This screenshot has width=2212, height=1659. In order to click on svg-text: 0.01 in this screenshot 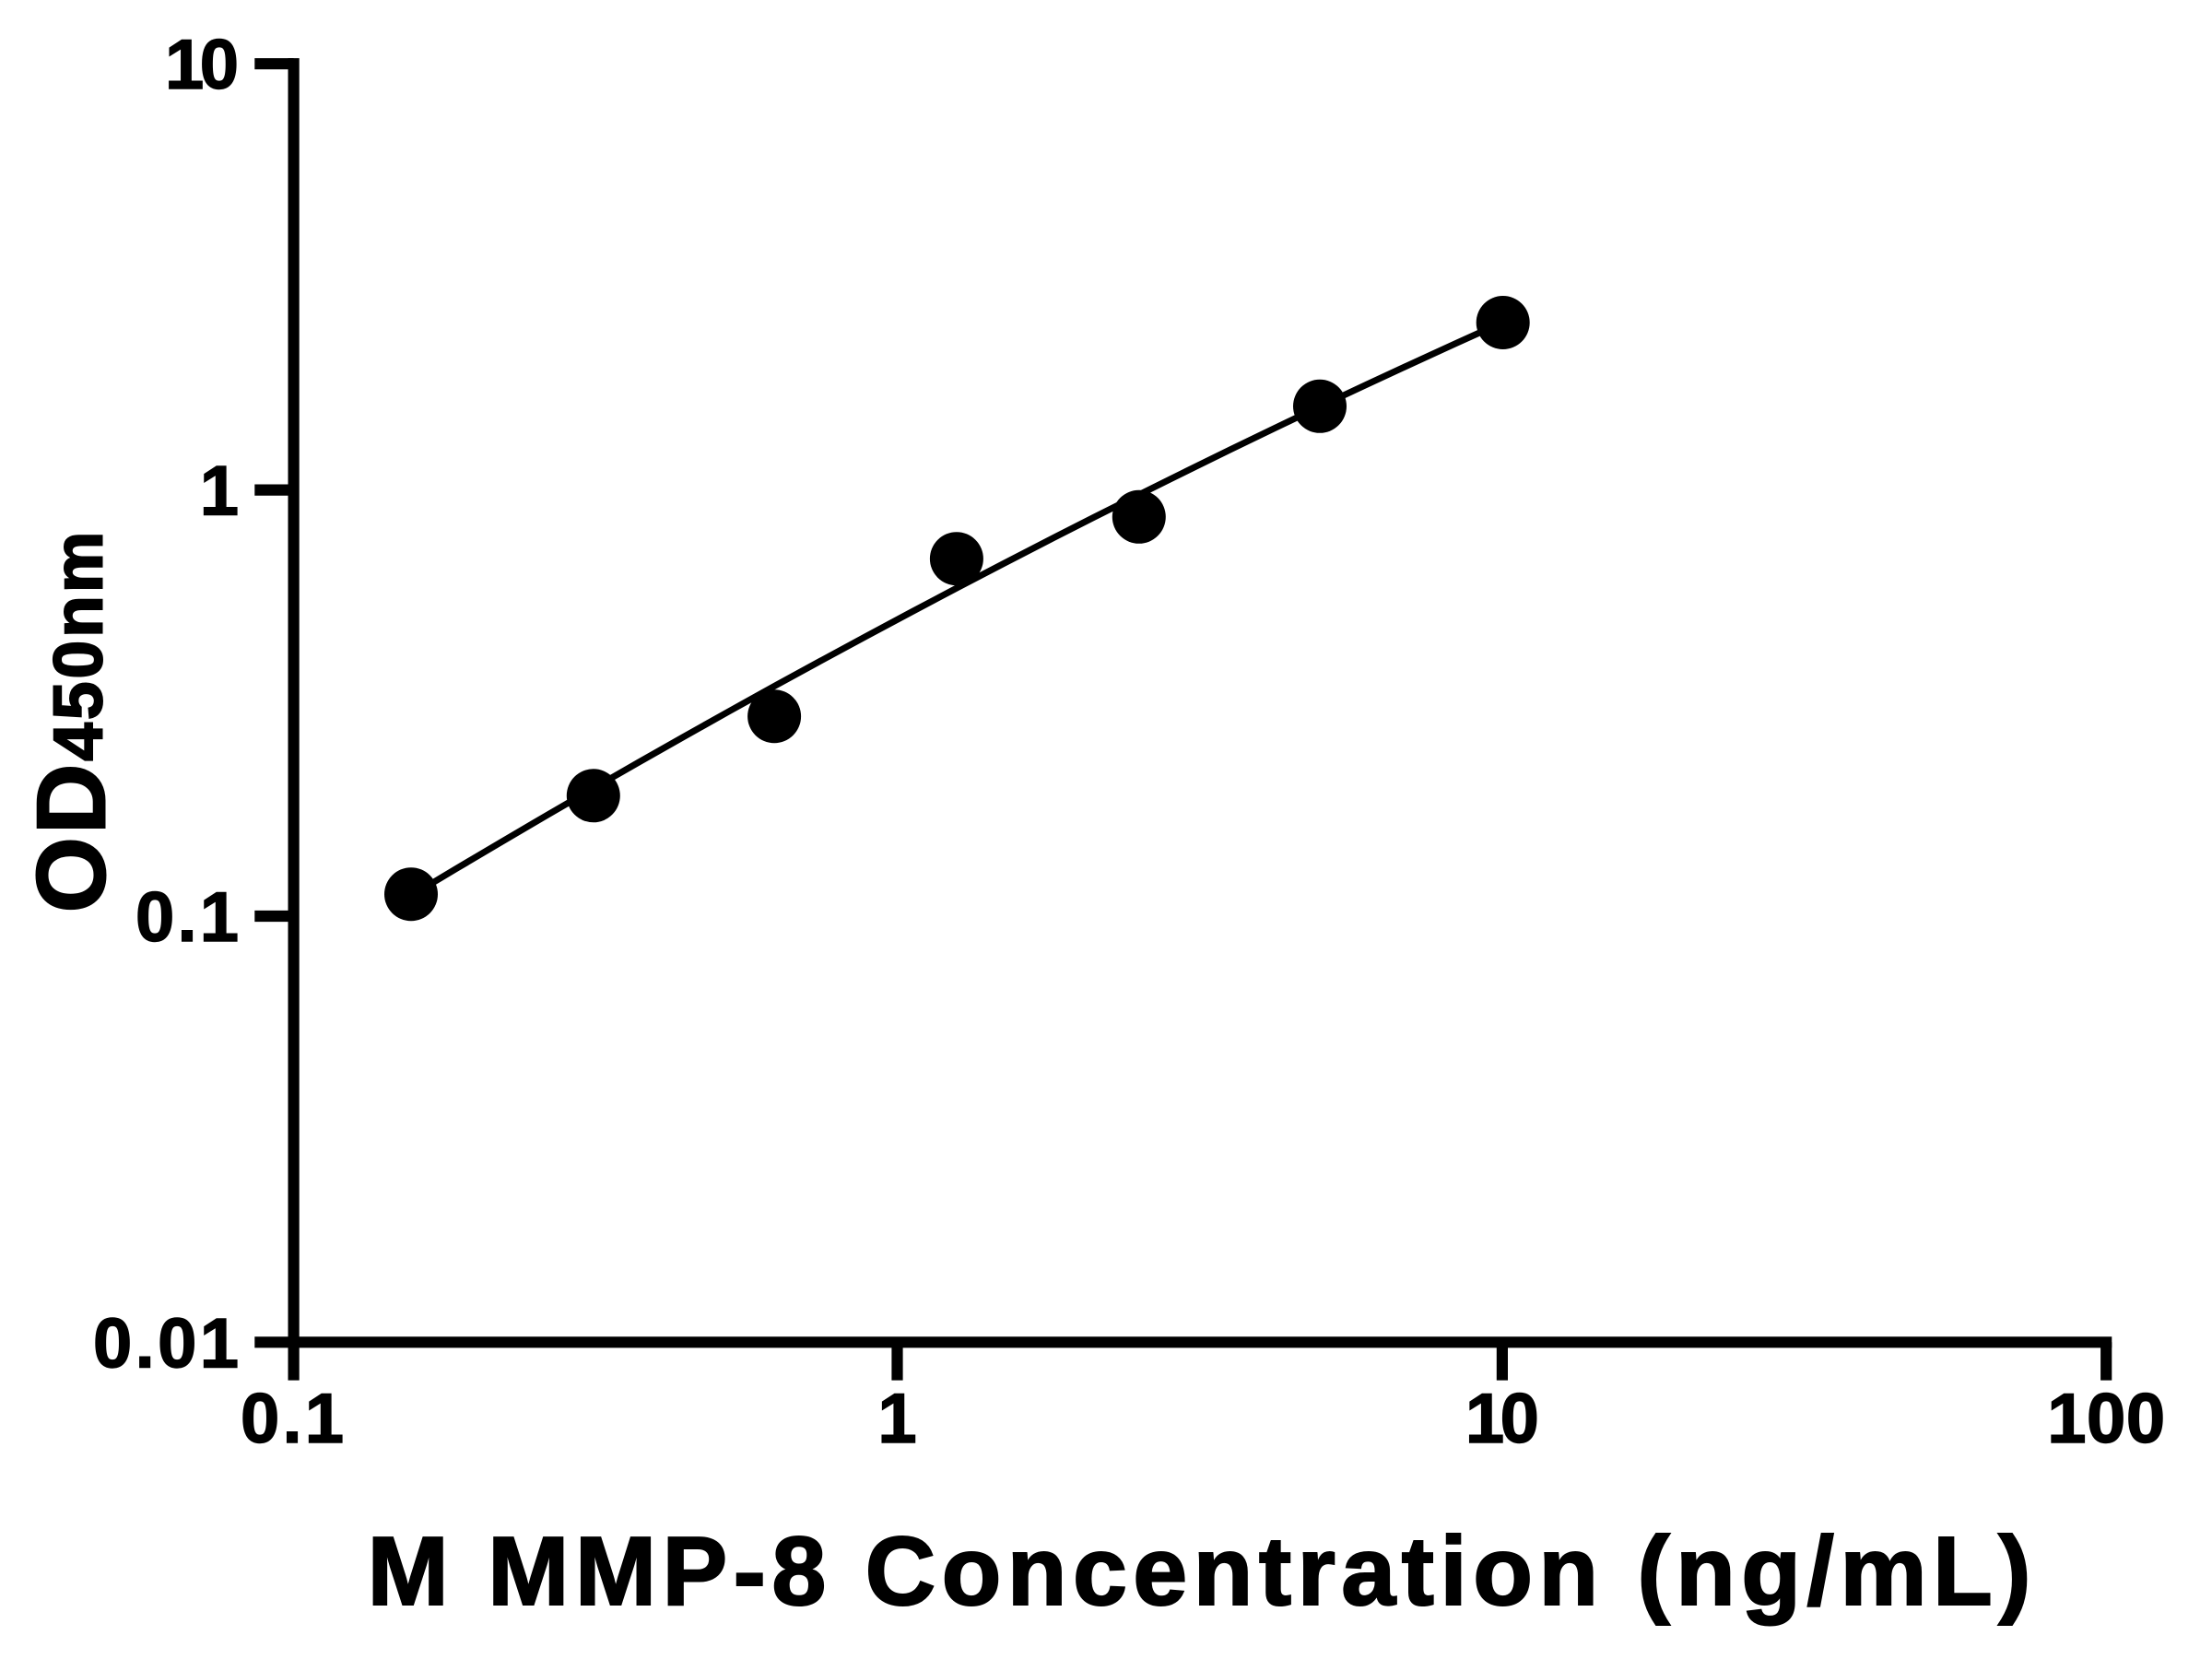, I will do `click(166, 1343)`.